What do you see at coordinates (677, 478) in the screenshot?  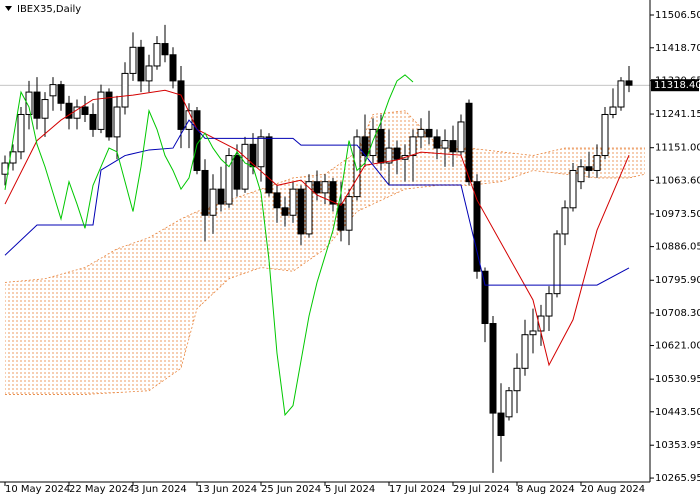 I see `y-tick-label: 10265.95` at bounding box center [677, 478].